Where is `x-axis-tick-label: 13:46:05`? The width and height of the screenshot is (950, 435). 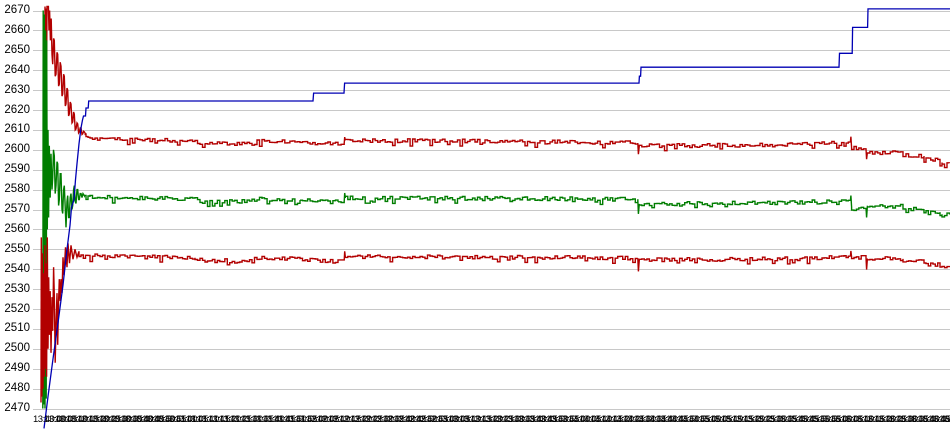 x-axis-tick-label: 13:46:05 is located at coordinates (846, 419).